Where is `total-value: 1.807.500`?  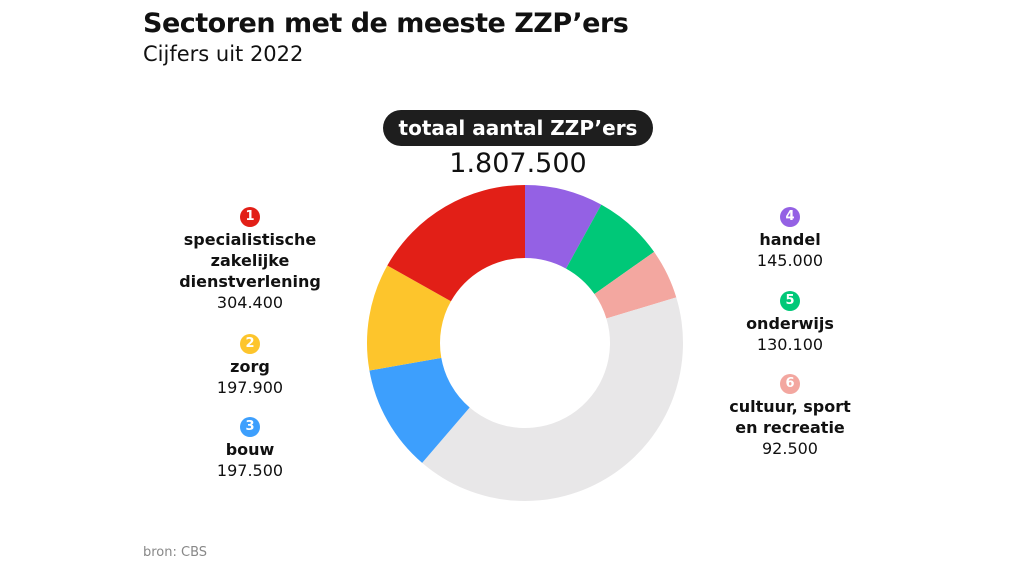 total-value: 1.807.500 is located at coordinates (518, 163).